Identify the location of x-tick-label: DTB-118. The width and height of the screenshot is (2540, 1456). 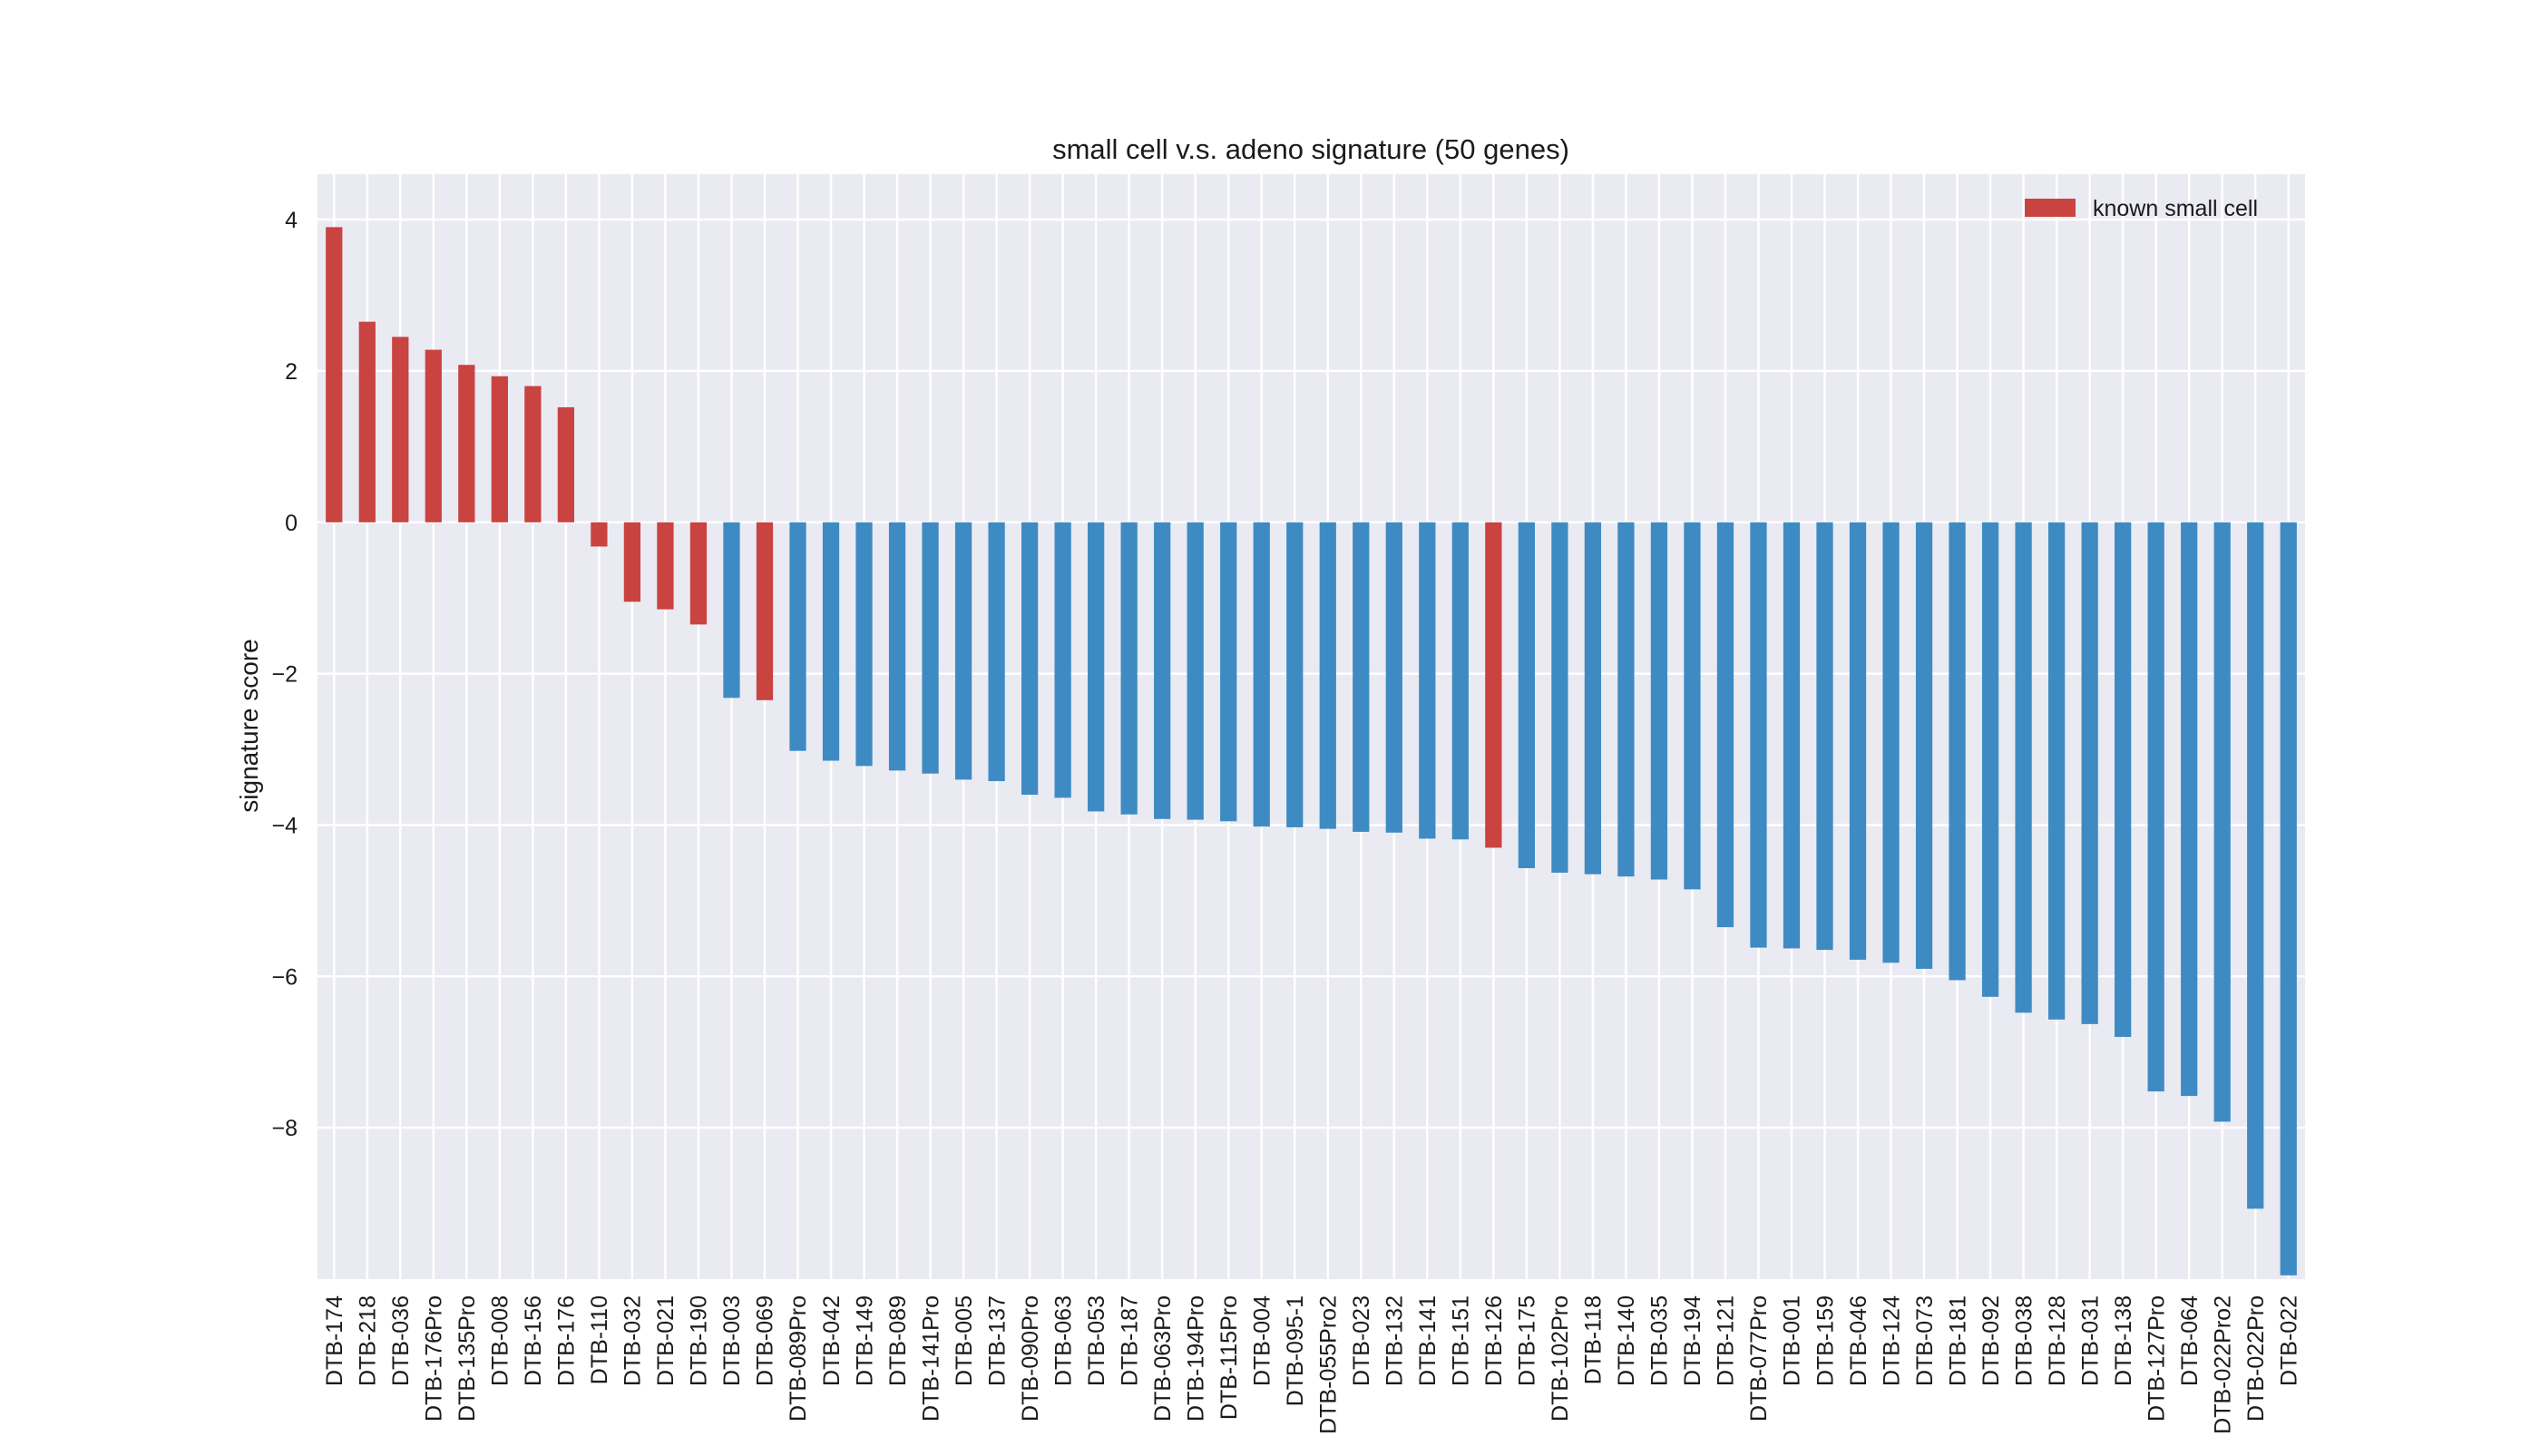
(1594, 1339).